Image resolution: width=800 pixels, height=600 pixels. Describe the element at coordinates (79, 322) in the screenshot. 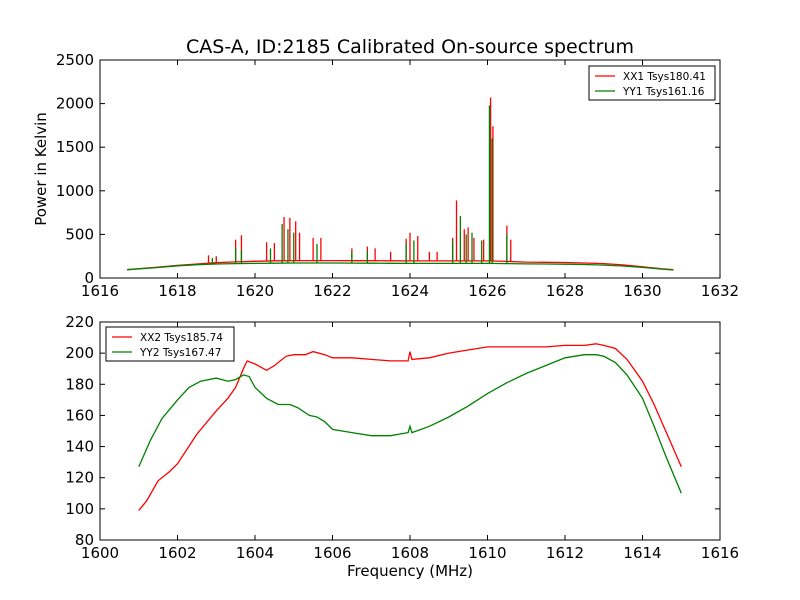

I see `y-tick-label: 220` at that location.